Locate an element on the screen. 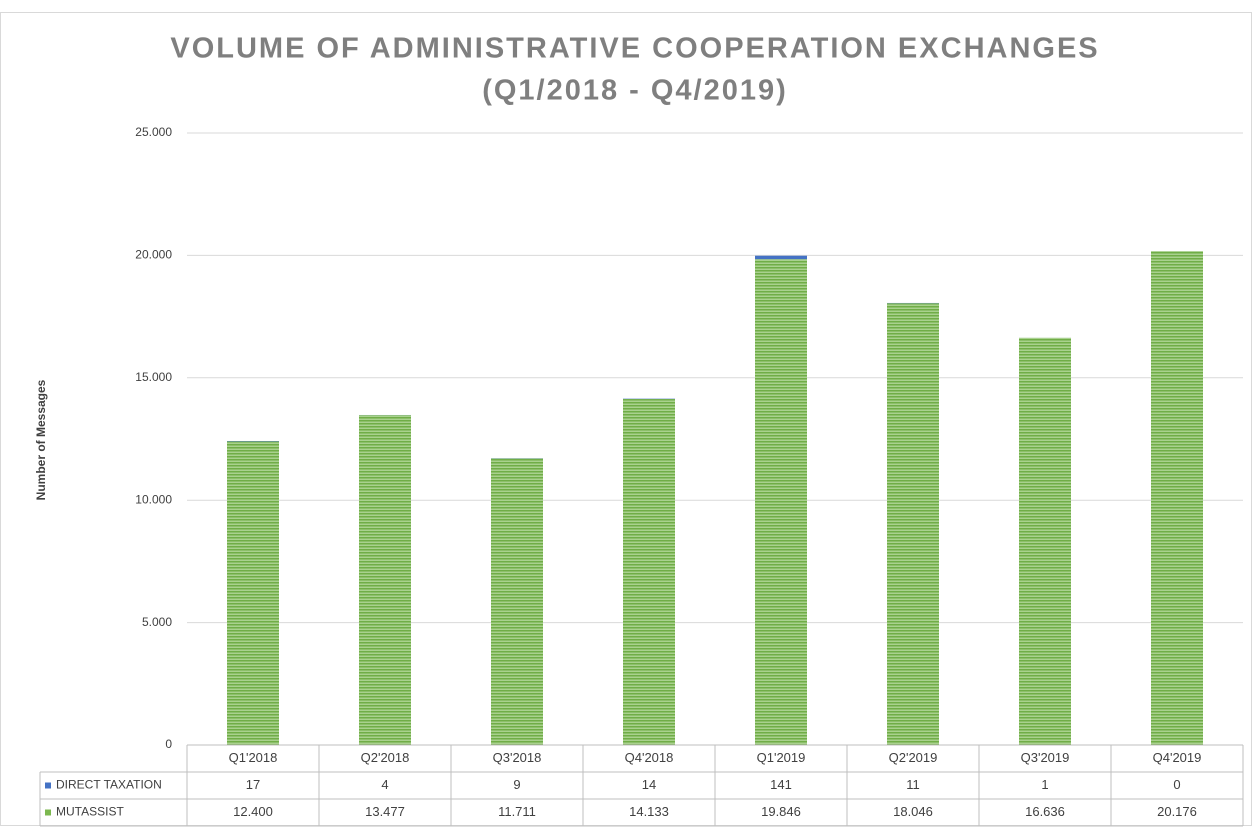 The image size is (1253, 827). y-tick-label: 5.000 is located at coordinates (157, 622).